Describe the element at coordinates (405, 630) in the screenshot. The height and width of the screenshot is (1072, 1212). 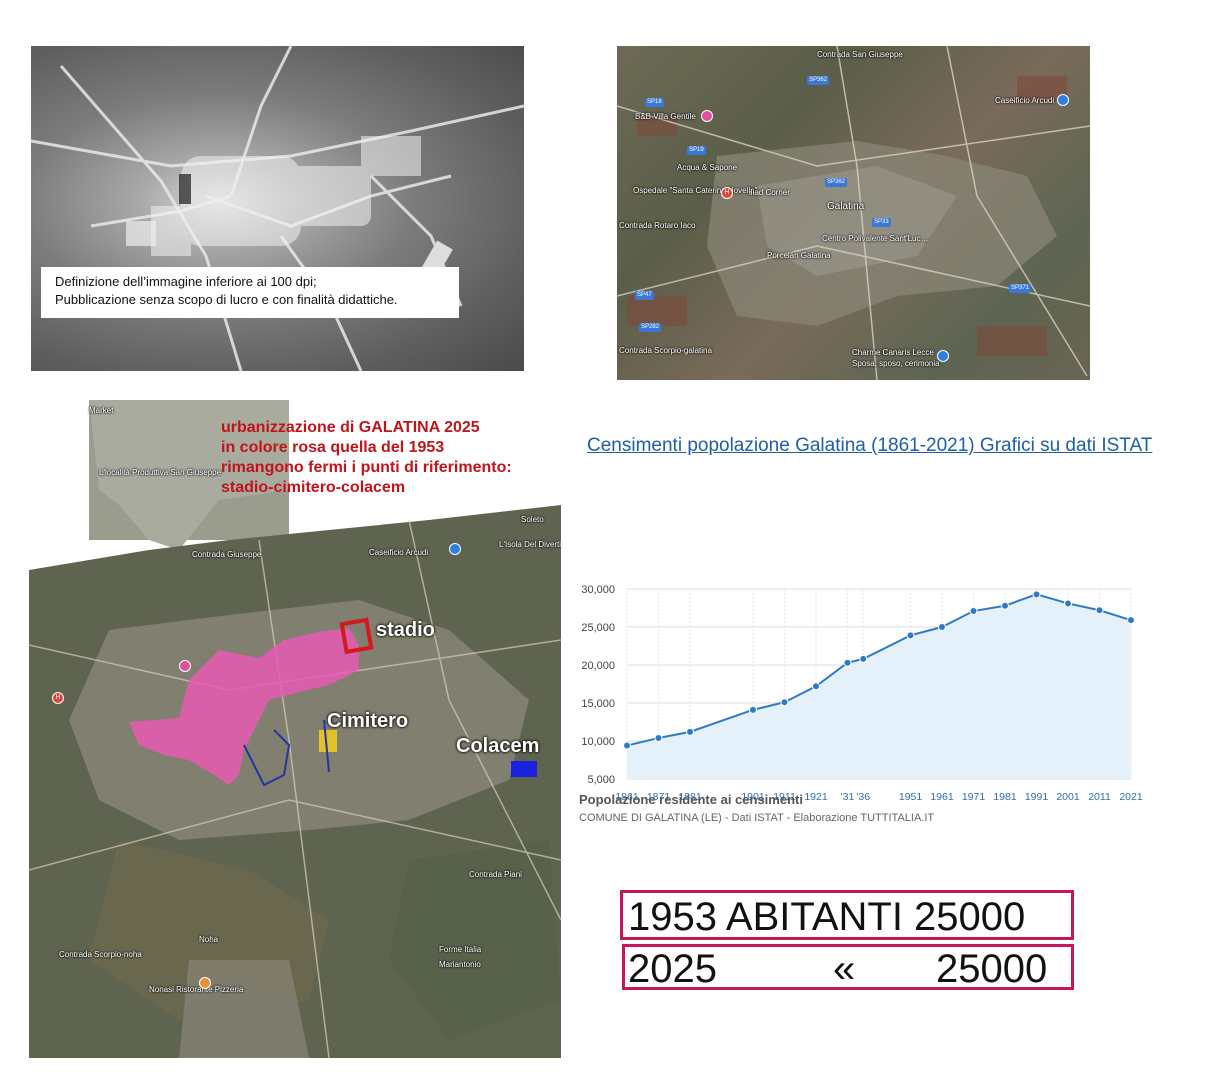
I see `label-stadio: stadio` at that location.